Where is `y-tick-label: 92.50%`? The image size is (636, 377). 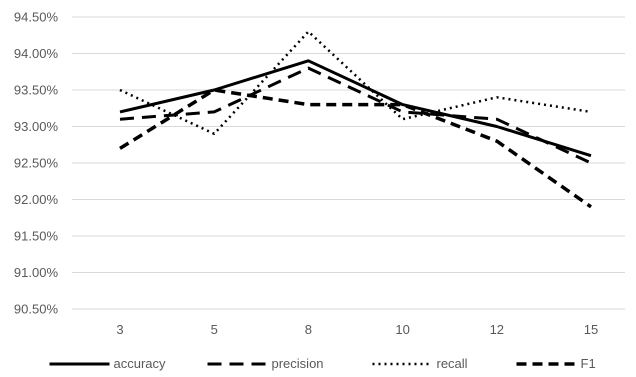 y-tick-label: 92.50% is located at coordinates (36, 163).